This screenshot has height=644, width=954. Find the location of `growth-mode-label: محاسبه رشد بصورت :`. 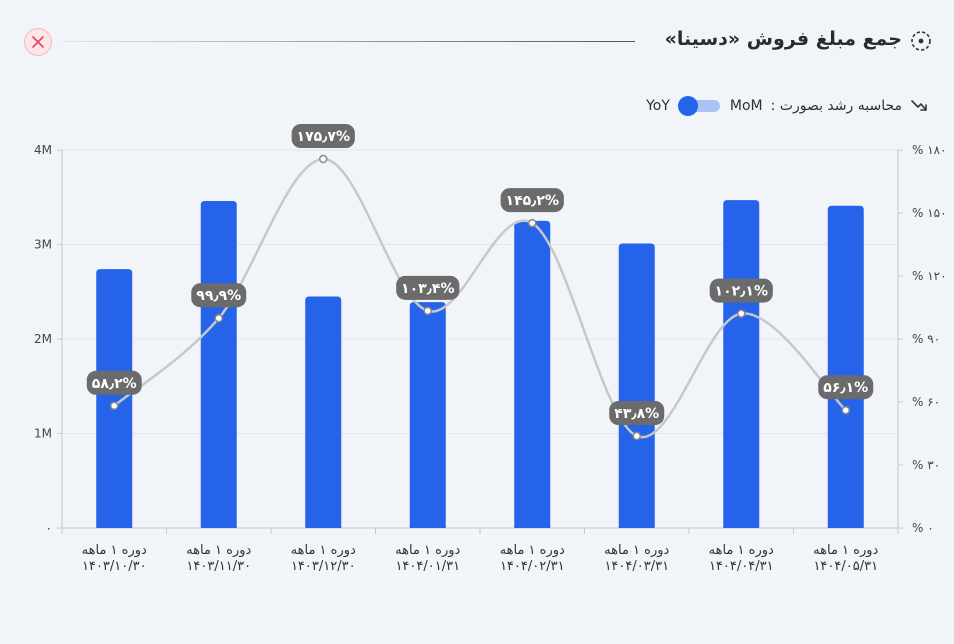

growth-mode-label: محاسبه رشد بصورت : is located at coordinates (836, 106).